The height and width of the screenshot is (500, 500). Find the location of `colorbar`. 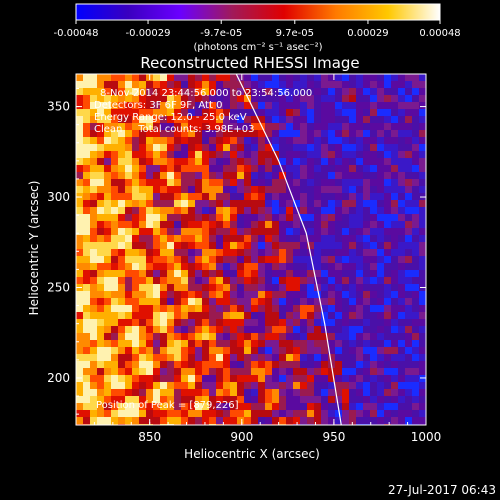

colorbar is located at coordinates (258, 12).